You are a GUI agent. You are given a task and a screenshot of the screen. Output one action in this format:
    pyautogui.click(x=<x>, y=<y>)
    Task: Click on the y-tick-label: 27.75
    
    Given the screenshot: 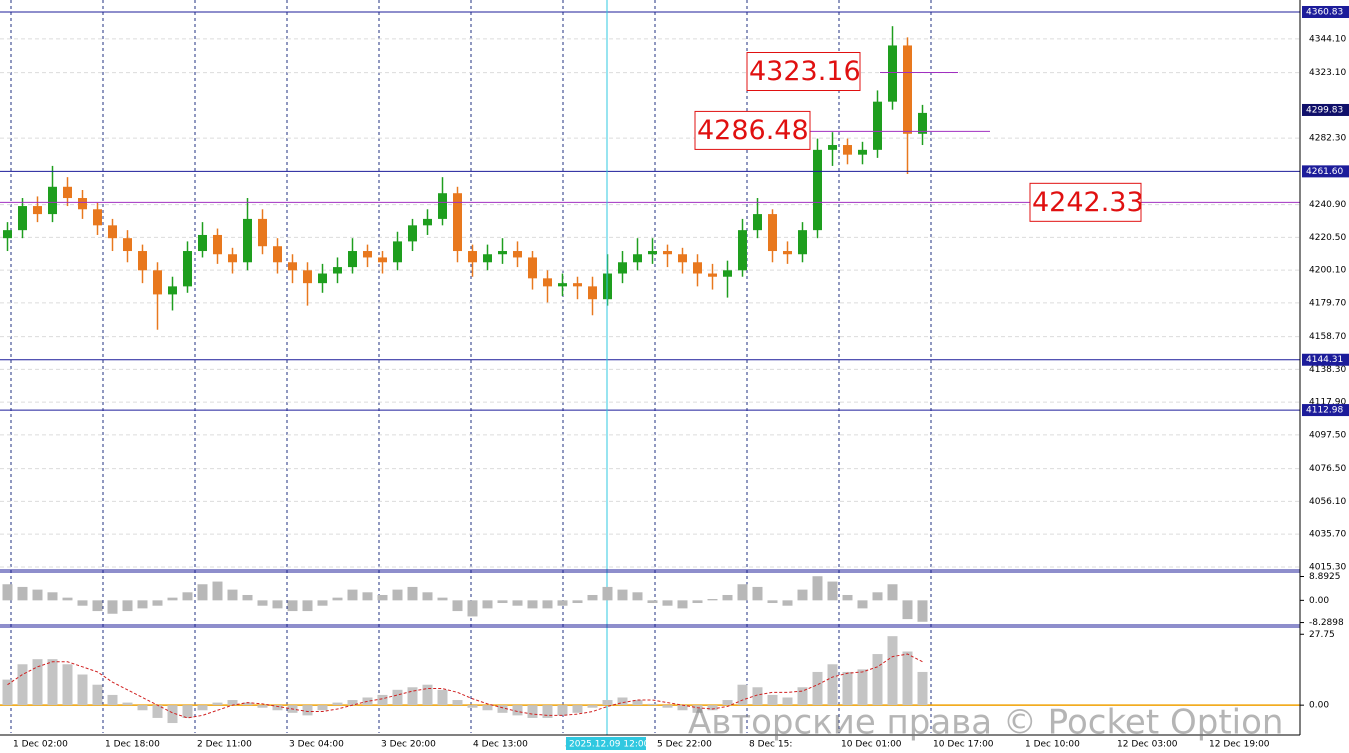 What is the action you would take?
    pyautogui.click(x=1322, y=635)
    